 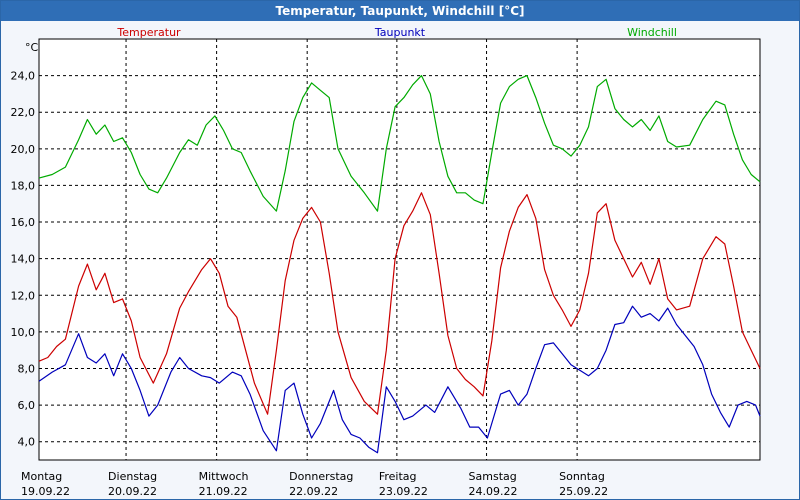 What do you see at coordinates (23, 112) in the screenshot?
I see `y-tick-label: 22,0` at bounding box center [23, 112].